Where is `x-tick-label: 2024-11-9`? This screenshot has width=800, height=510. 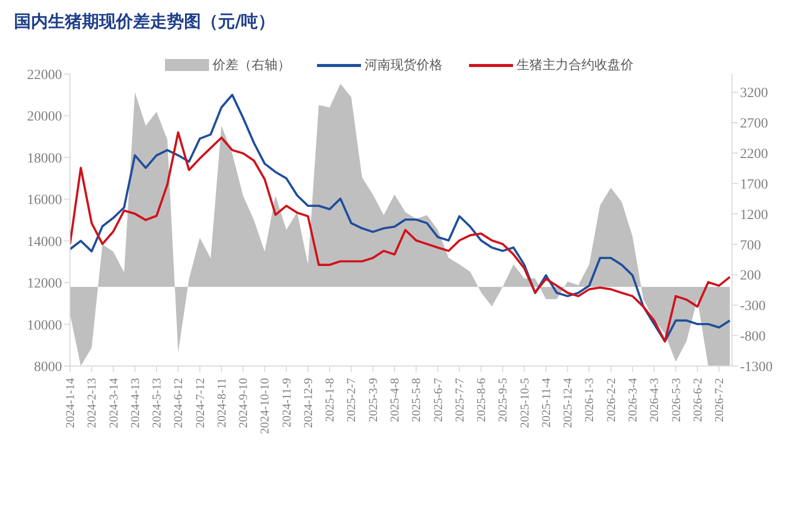
x-tick-label: 2024-11-9 is located at coordinates (286, 403).